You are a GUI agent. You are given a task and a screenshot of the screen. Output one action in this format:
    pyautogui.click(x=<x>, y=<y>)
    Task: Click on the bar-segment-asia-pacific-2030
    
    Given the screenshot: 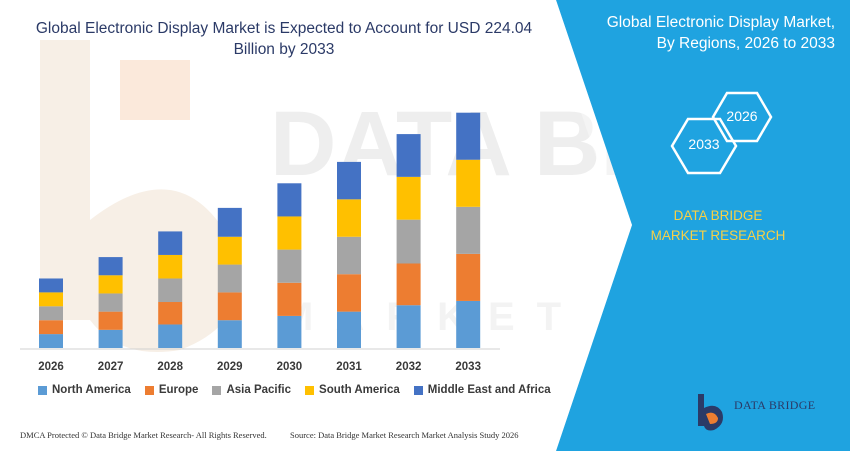 What is the action you would take?
    pyautogui.click(x=289, y=266)
    